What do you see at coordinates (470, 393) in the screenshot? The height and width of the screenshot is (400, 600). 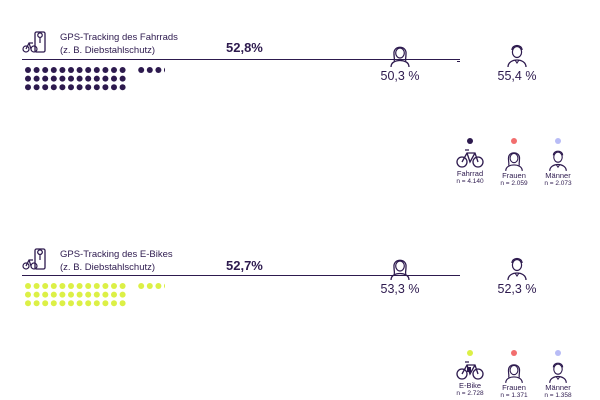 I see `legend-n: n = 2.728` at bounding box center [470, 393].